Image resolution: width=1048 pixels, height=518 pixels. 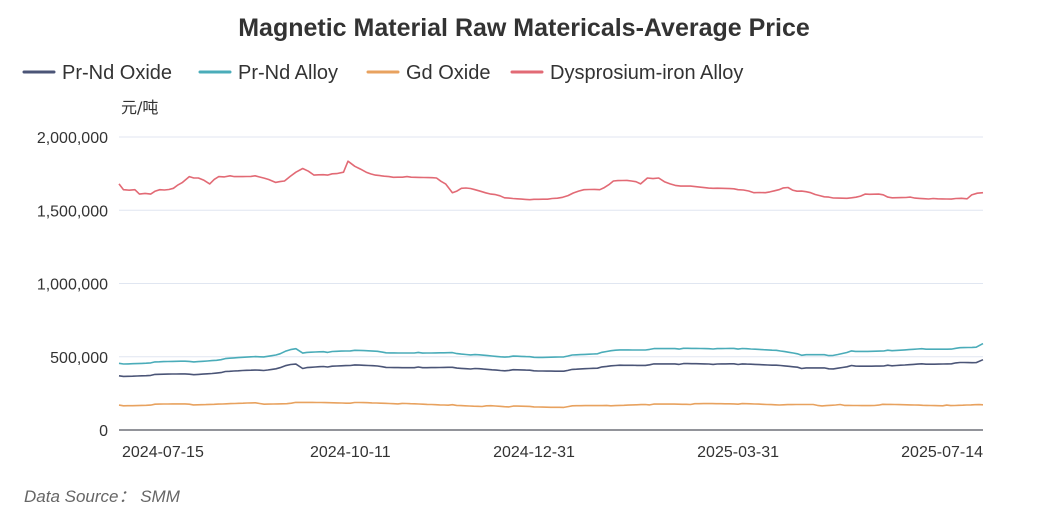 I want to click on series-line-pr-nd-alloy, so click(x=551, y=353).